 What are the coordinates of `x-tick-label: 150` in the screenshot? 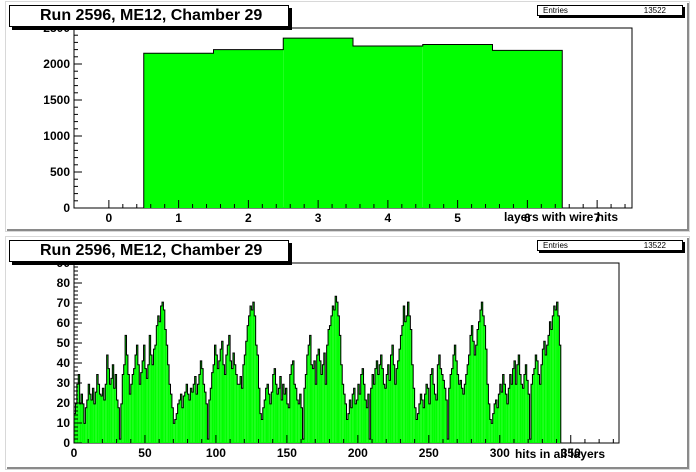 It's located at (287, 453).